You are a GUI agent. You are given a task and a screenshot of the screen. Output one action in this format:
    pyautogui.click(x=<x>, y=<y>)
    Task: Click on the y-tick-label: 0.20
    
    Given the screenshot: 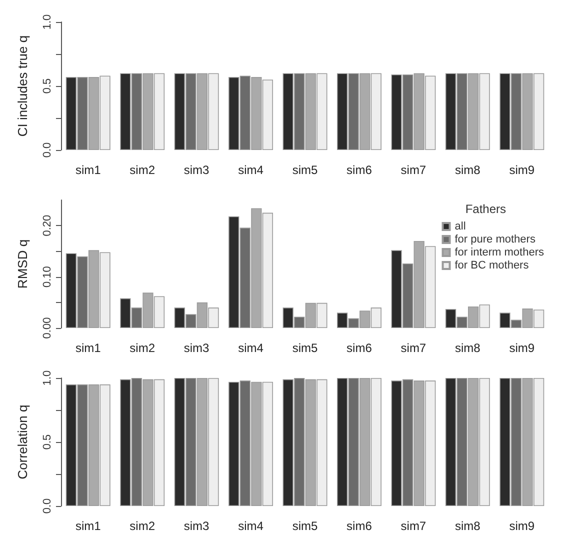 What is the action you would take?
    pyautogui.click(x=48, y=225)
    